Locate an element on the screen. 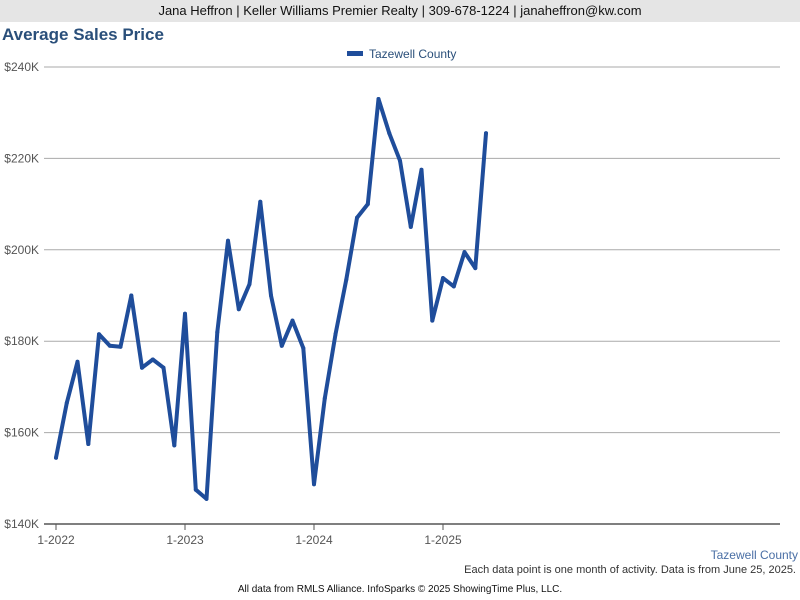 This screenshot has width=800, height=600. x-tick-label: 1-2022 is located at coordinates (56, 540).